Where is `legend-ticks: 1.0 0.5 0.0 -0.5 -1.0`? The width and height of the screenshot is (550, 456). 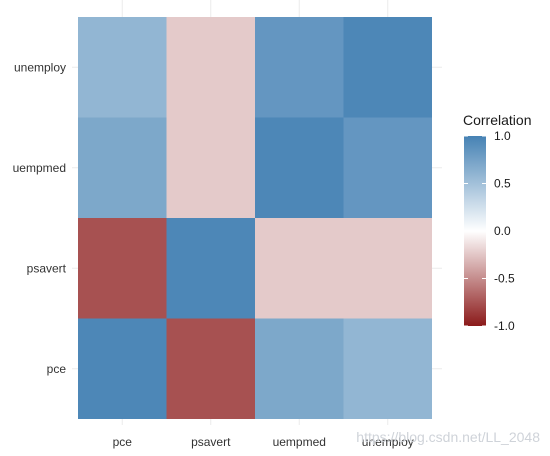
legend-ticks: 1.0 0.5 0.0 -0.5 -1.0 is located at coordinates (489, 231).